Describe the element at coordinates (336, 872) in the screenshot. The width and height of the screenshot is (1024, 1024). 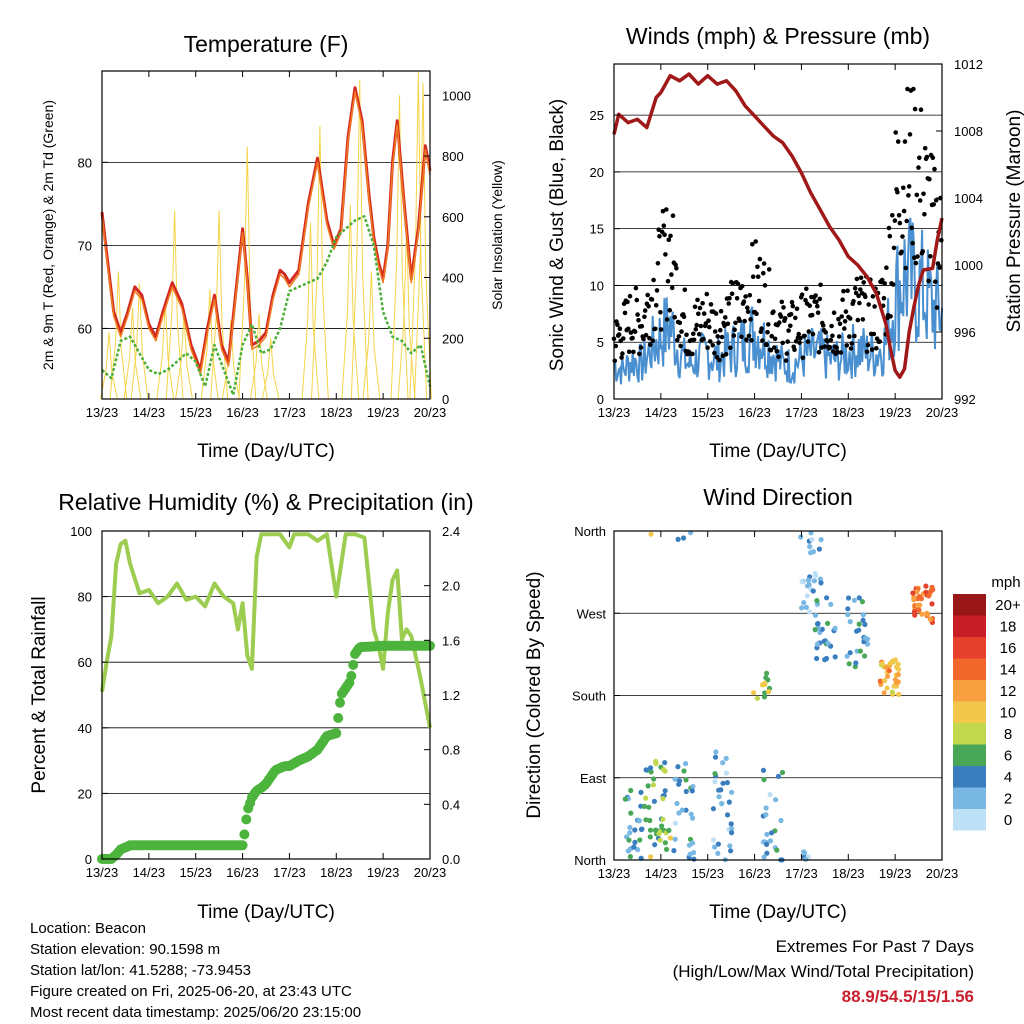
I see `humidity-x-tick-label: 18/23` at that location.